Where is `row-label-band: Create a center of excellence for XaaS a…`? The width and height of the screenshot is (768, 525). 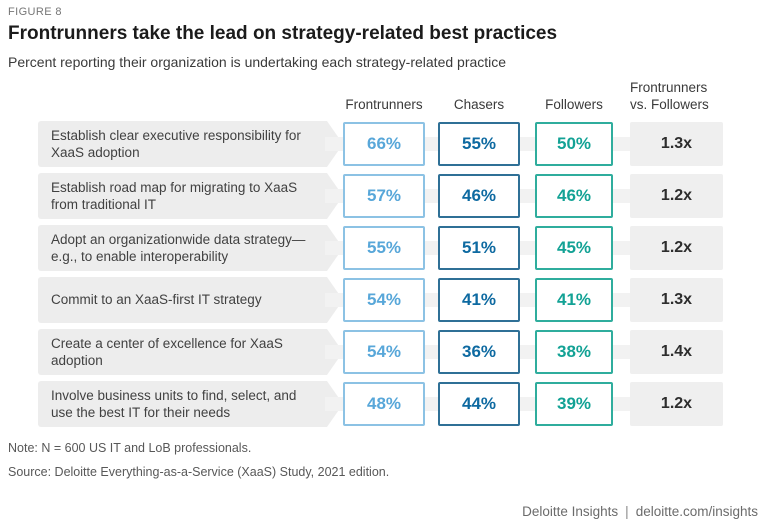
row-label-band: Create a center of excellence for XaaS a… is located at coordinates (190, 352).